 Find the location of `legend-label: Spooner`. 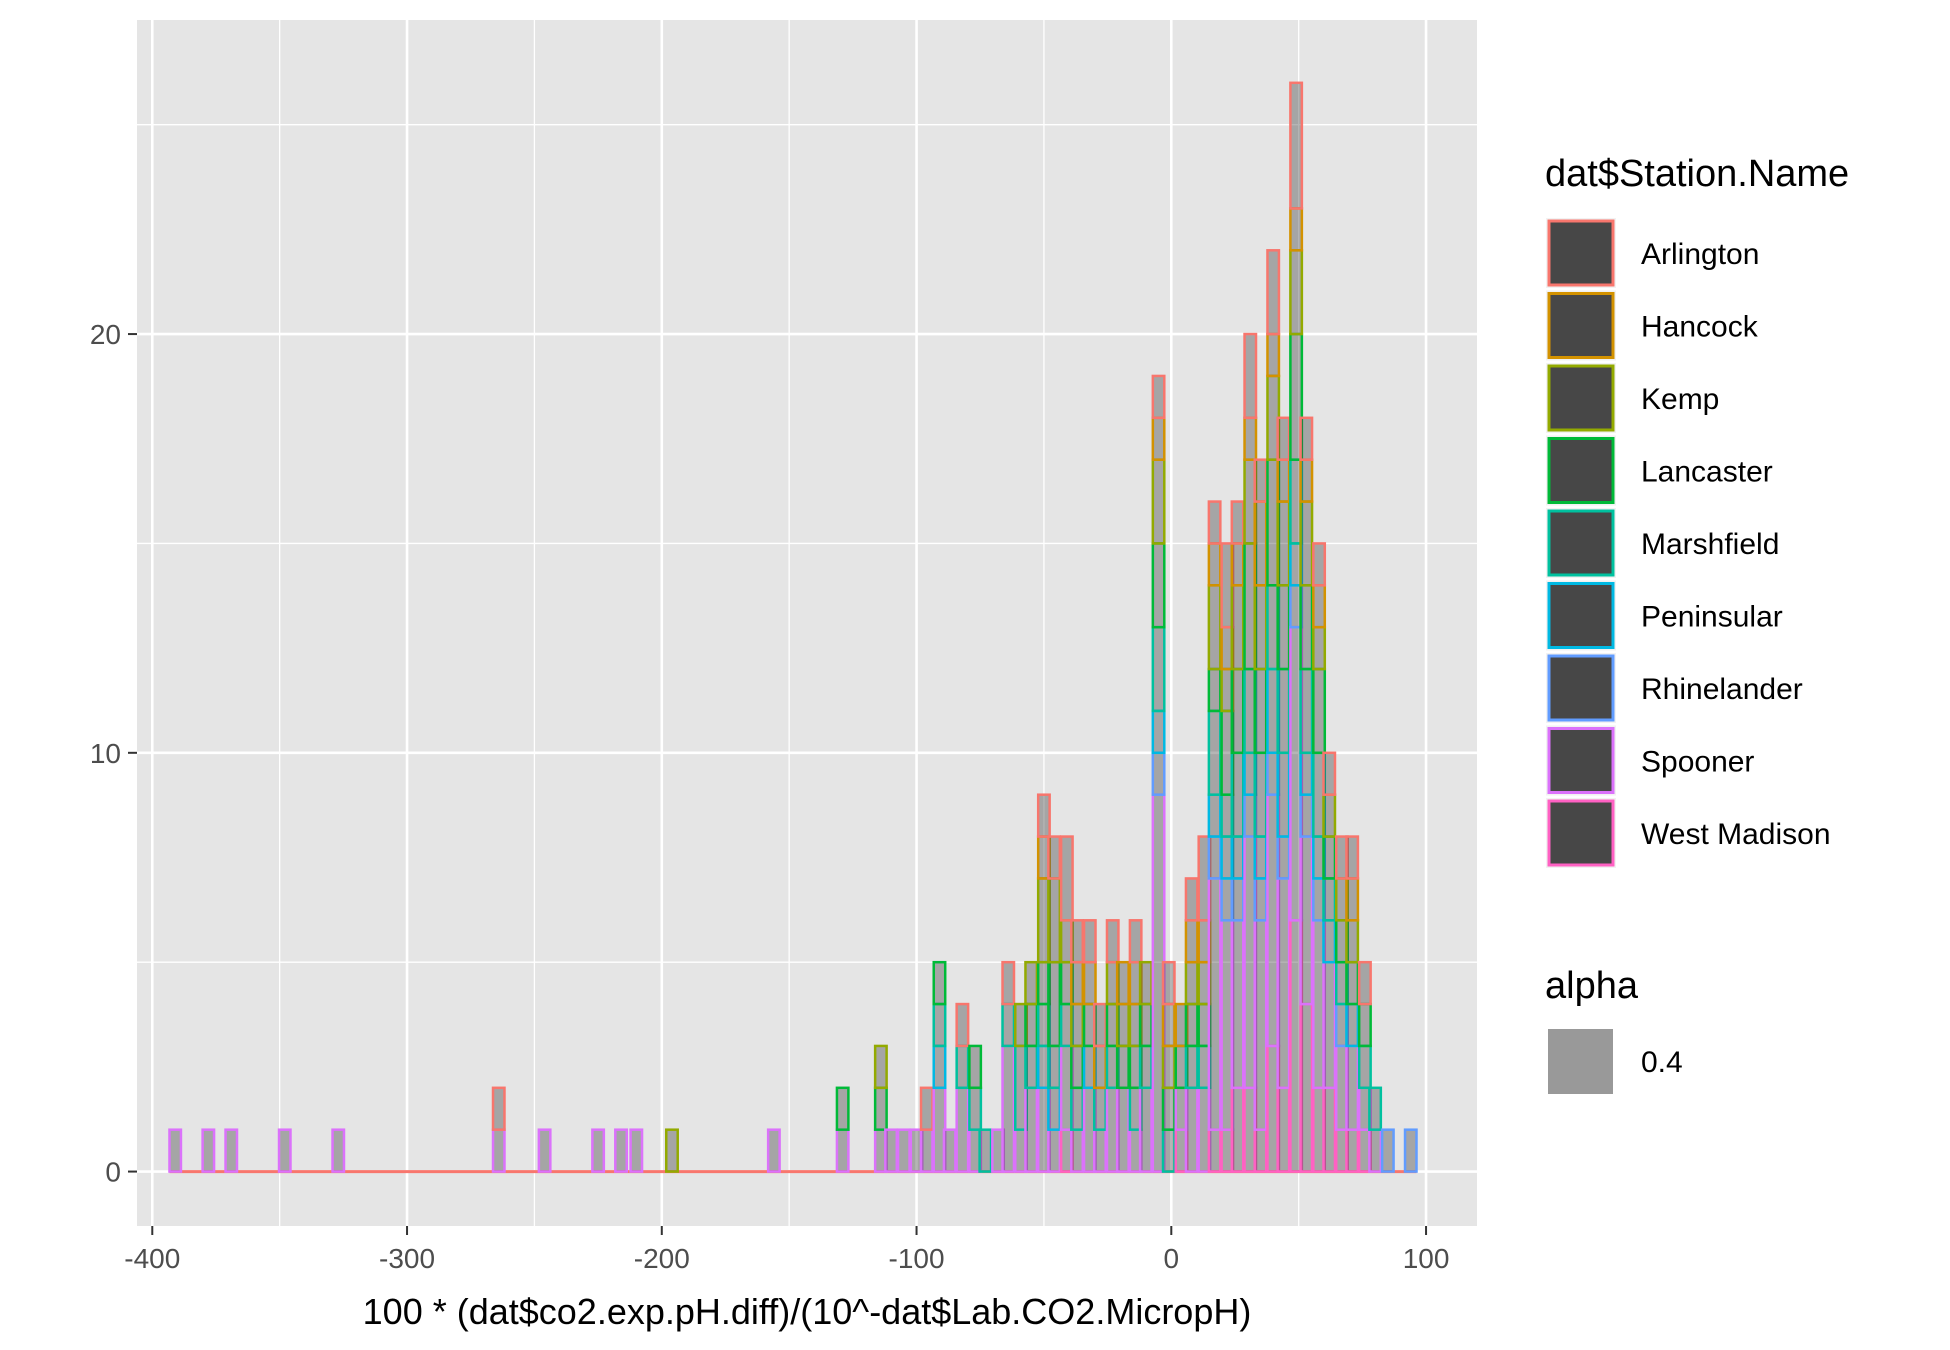

legend-label: Spooner is located at coordinates (1697, 762).